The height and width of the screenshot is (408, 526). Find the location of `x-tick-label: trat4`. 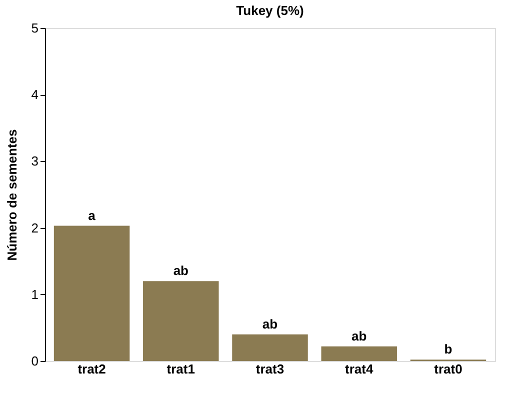

x-tick-label: trat4 is located at coordinates (359, 369).